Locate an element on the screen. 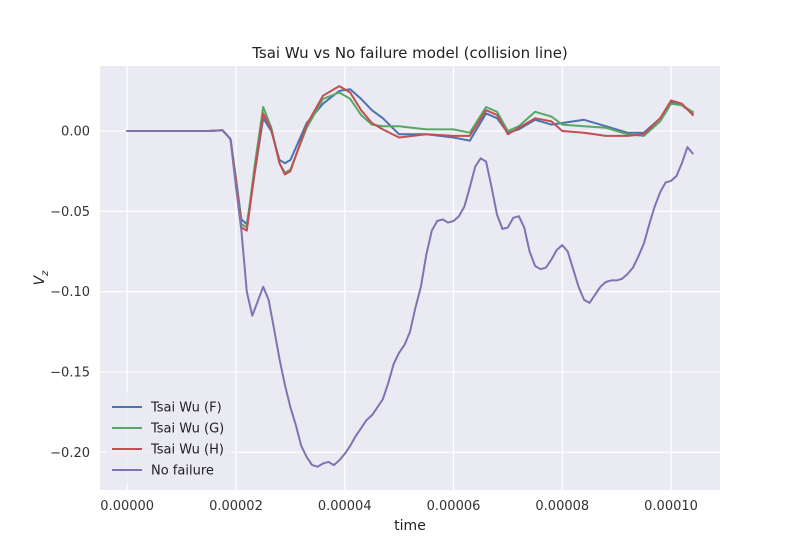 The width and height of the screenshot is (800, 550). x-tick-label: 0.00008 is located at coordinates (562, 506).